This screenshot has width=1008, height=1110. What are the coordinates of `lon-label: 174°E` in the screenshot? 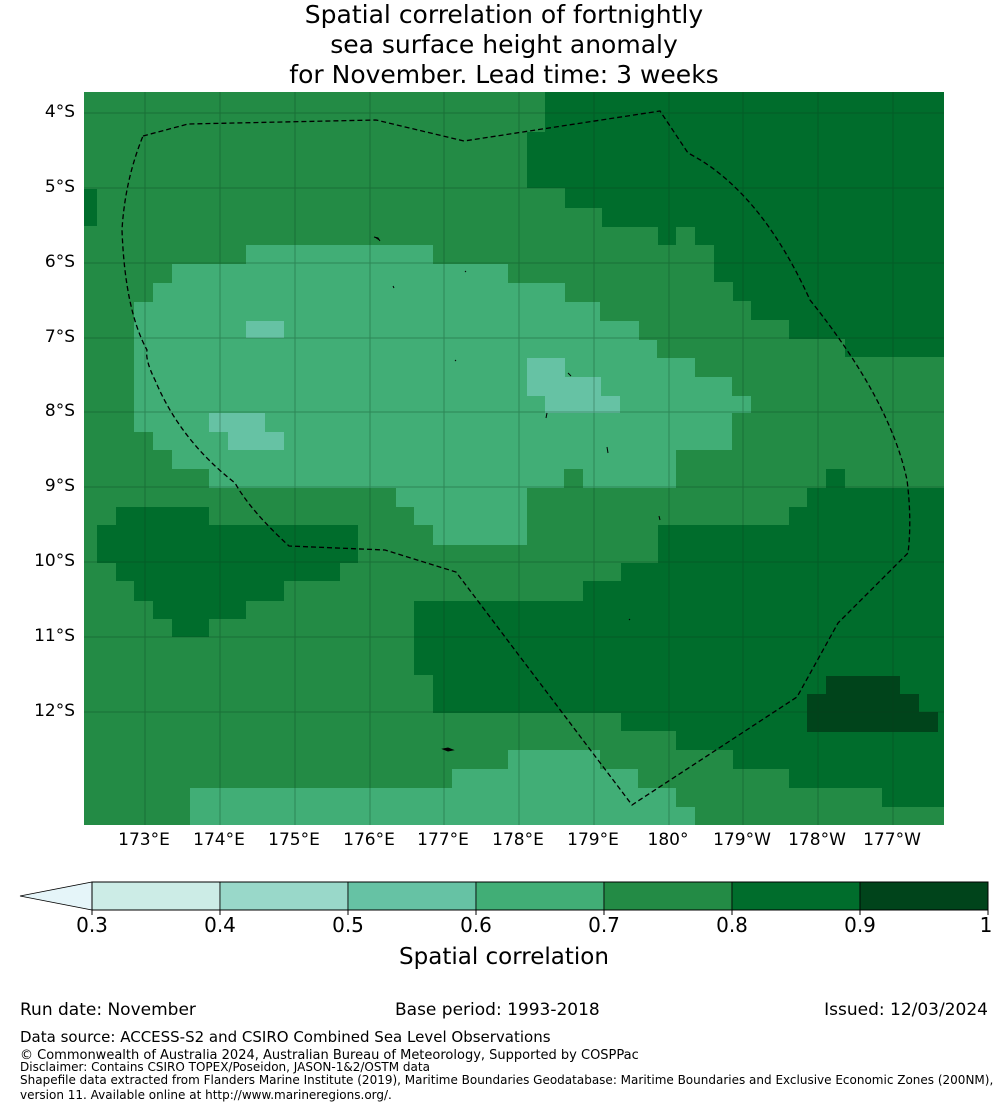 It's located at (219, 840).